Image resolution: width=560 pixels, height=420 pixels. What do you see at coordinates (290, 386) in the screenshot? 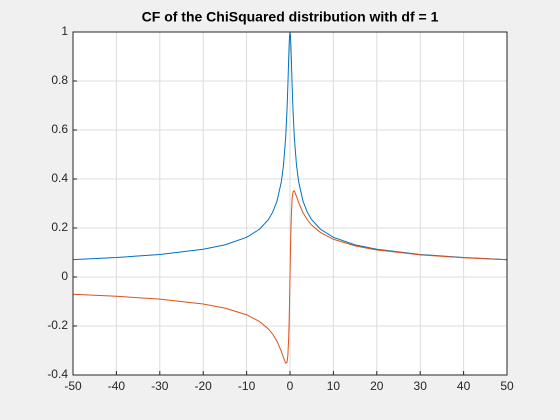
I see `x-tick-label: 0` at bounding box center [290, 386].